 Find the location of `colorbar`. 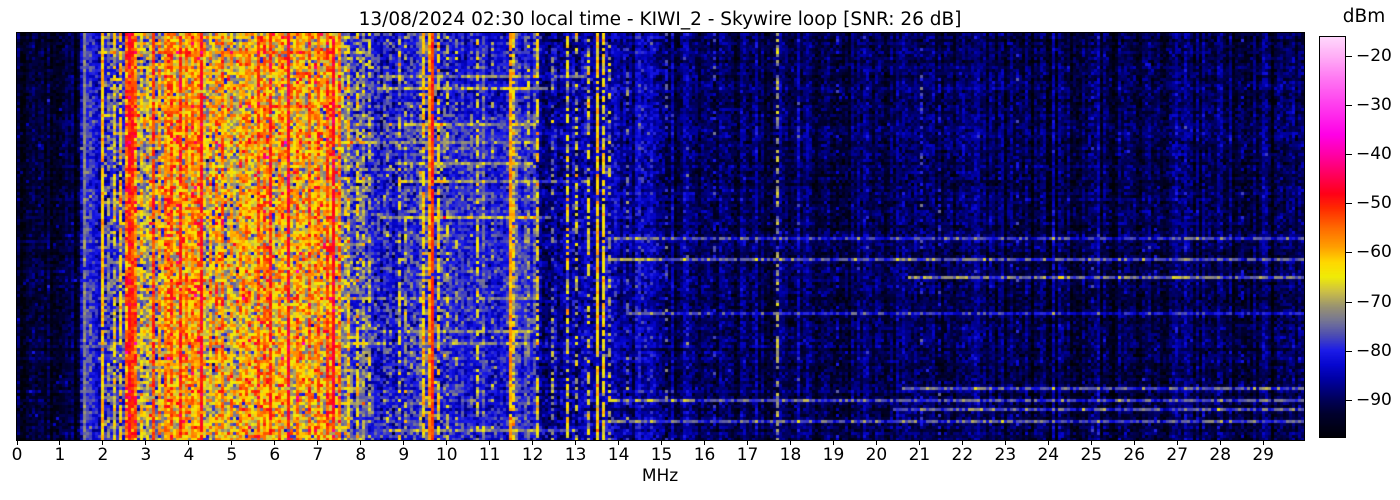

colorbar is located at coordinates (1332, 237).